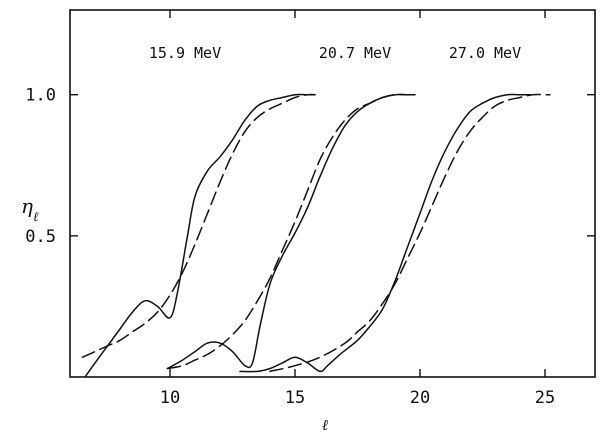  What do you see at coordinates (325, 425) in the screenshot?
I see `x-axis-title: ℓ` at bounding box center [325, 425].